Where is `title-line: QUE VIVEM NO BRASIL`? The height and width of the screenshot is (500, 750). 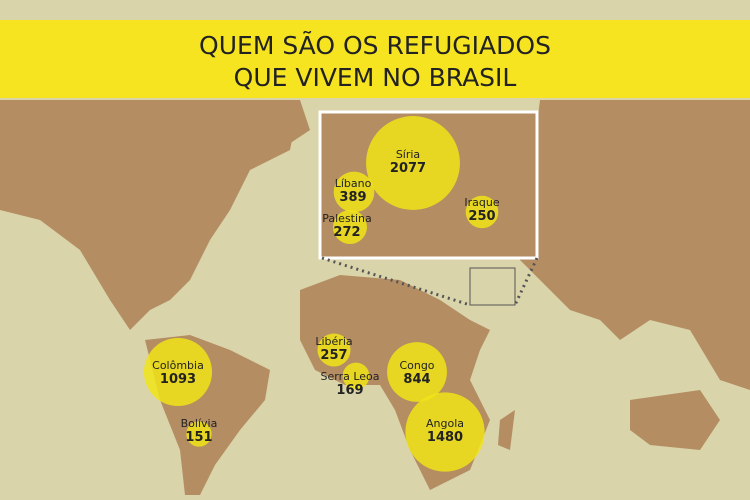
title-line: QUE VIVEM NO BRASIL is located at coordinates (375, 77).